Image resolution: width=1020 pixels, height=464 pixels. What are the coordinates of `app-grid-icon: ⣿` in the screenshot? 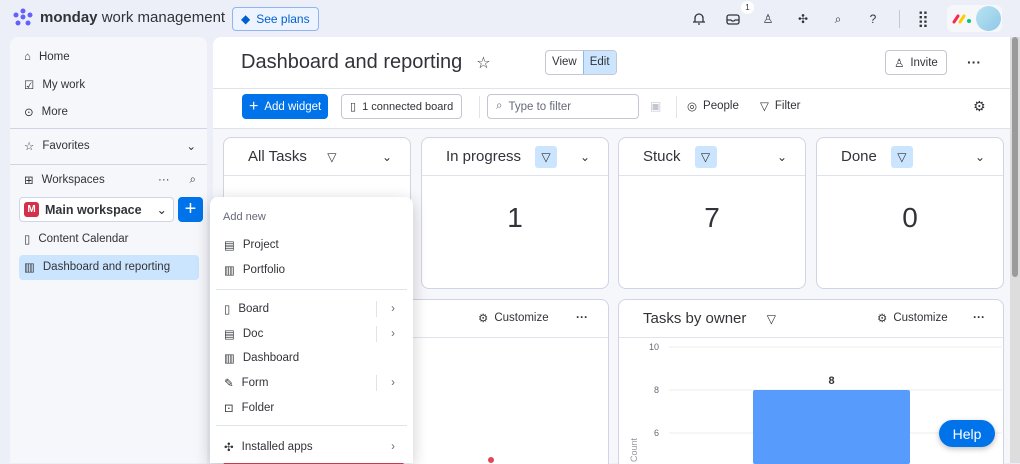 It's located at (923, 19).